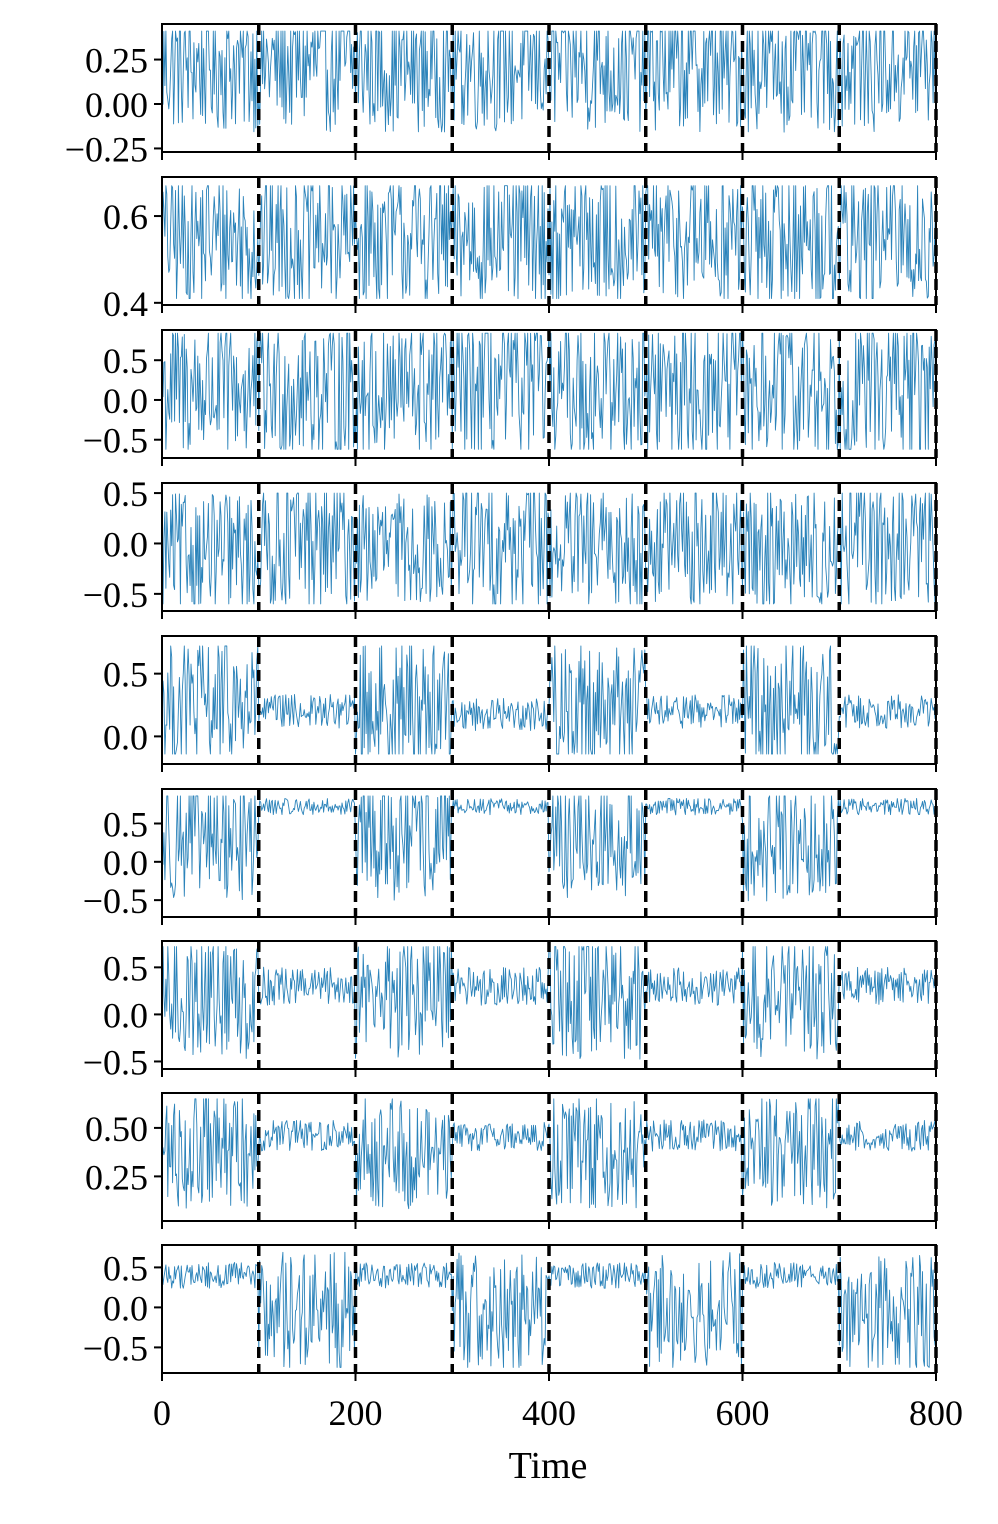 The image size is (998, 1524). I want to click on subplot-9: −0.50.00.5, so click(510, 1312).